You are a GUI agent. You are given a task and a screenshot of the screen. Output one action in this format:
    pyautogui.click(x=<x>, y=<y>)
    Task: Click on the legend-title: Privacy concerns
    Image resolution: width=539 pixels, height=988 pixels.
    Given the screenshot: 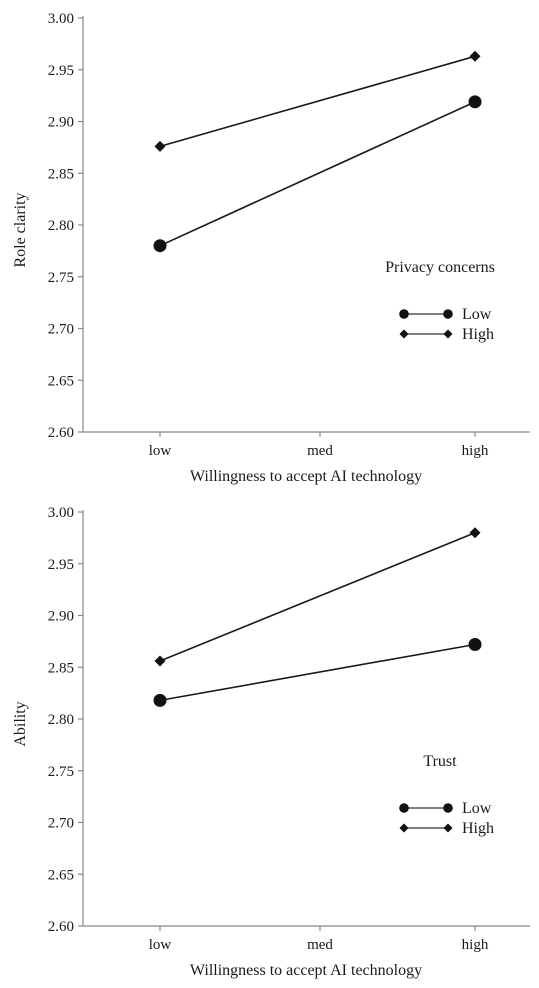 What is the action you would take?
    pyautogui.click(x=440, y=267)
    